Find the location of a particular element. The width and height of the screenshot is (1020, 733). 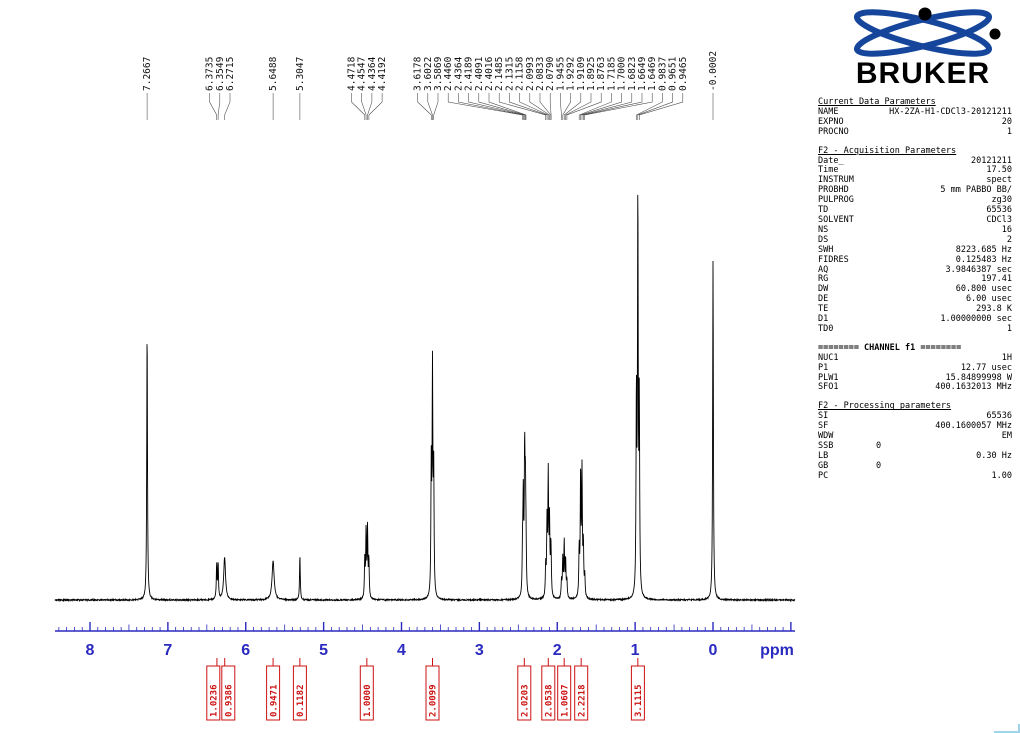

integral-value: 3.1115 is located at coordinates (639, 700).